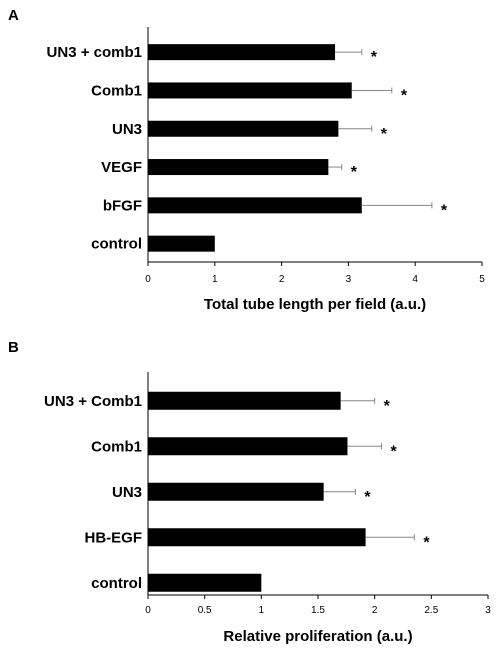  I want to click on x-tick-label: 5, so click(482, 279).